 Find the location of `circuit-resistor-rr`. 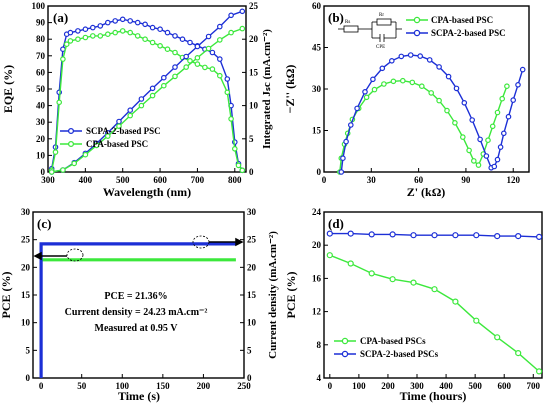

circuit-resistor-rr is located at coordinates (384, 22).